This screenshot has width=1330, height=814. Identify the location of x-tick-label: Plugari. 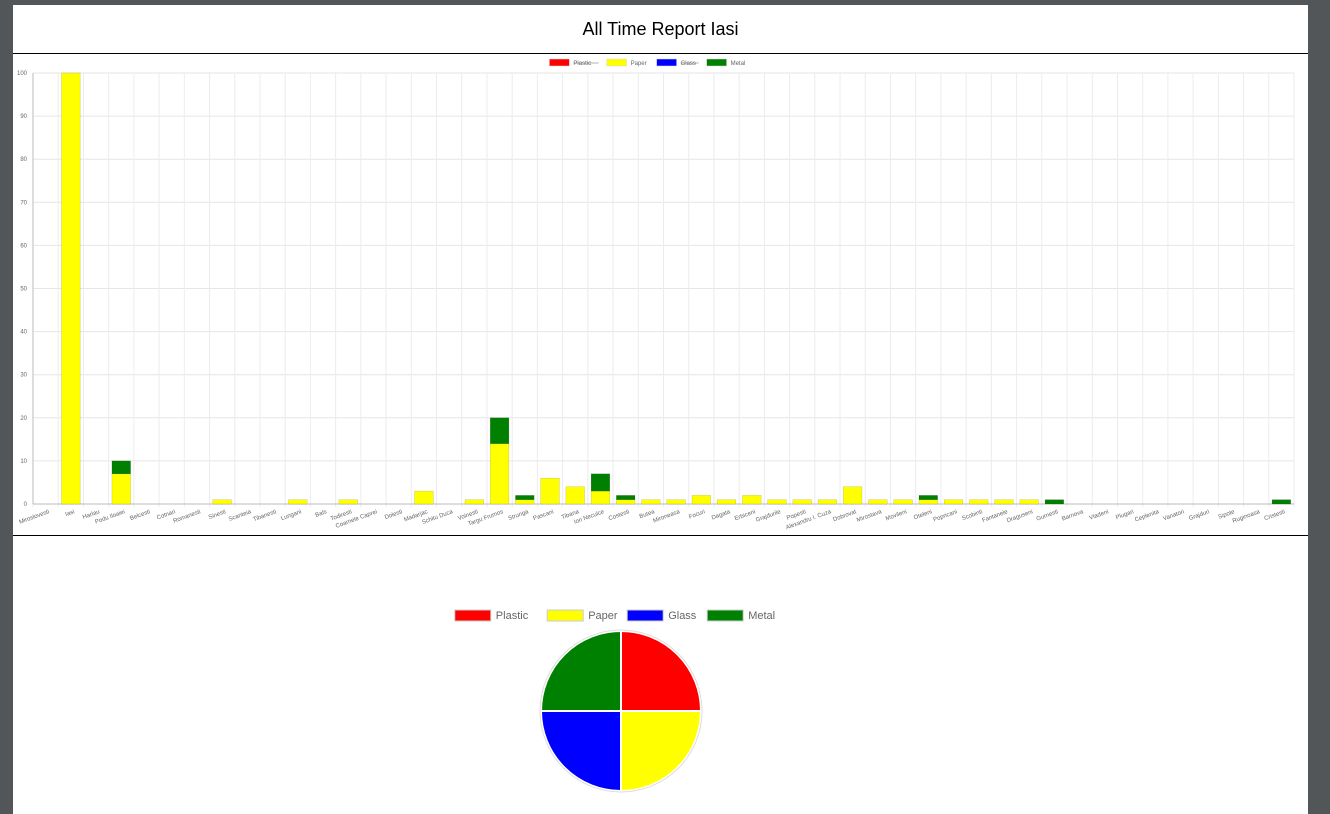
(1125, 515).